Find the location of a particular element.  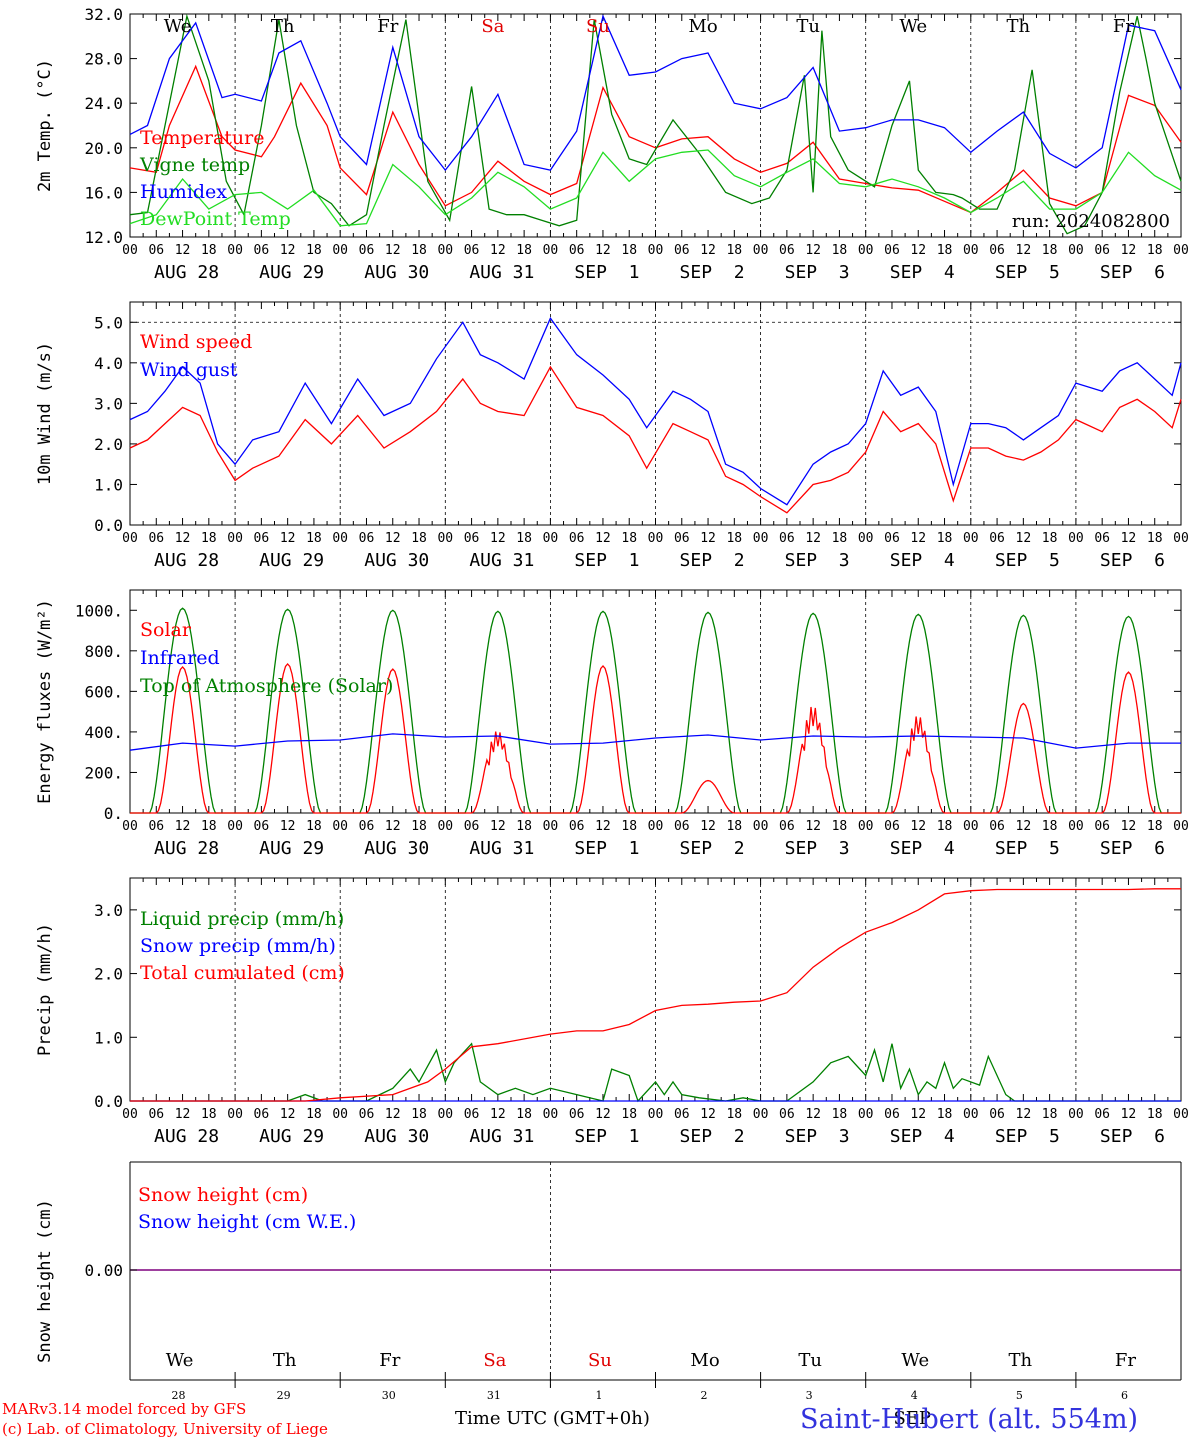

snow-day-name: We is located at coordinates (915, 1360).